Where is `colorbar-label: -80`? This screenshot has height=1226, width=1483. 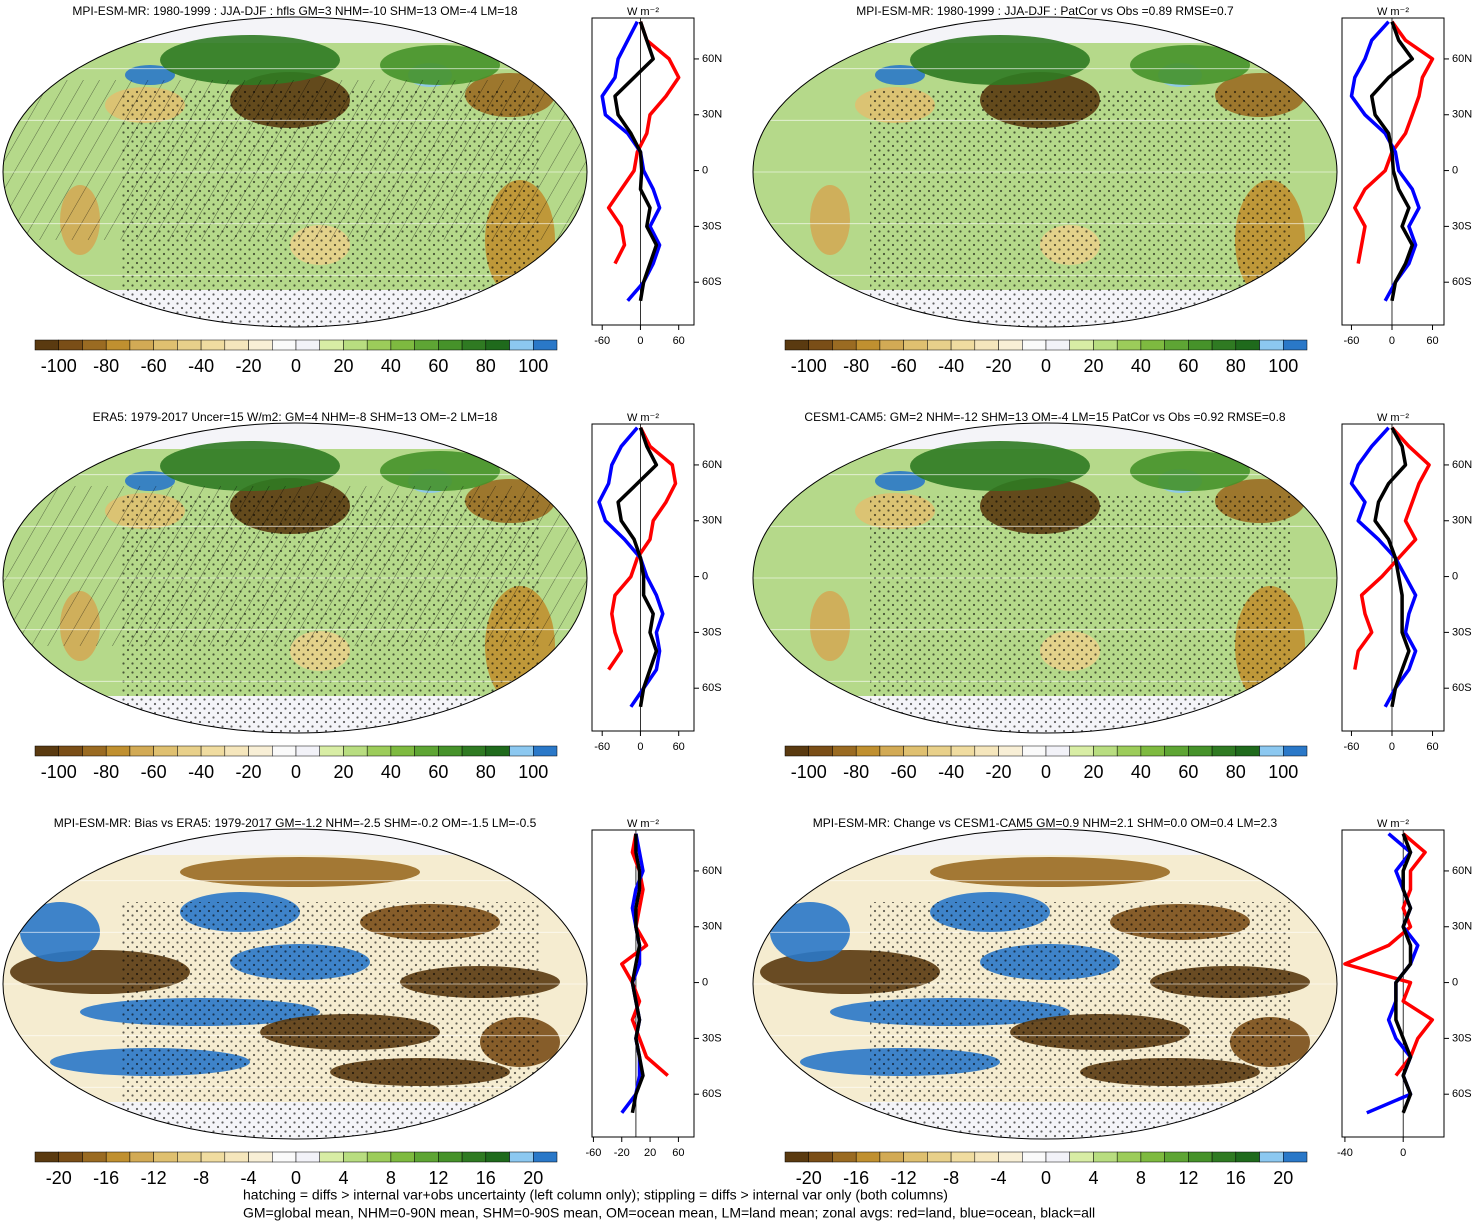
colorbar-label: -80 is located at coordinates (106, 772).